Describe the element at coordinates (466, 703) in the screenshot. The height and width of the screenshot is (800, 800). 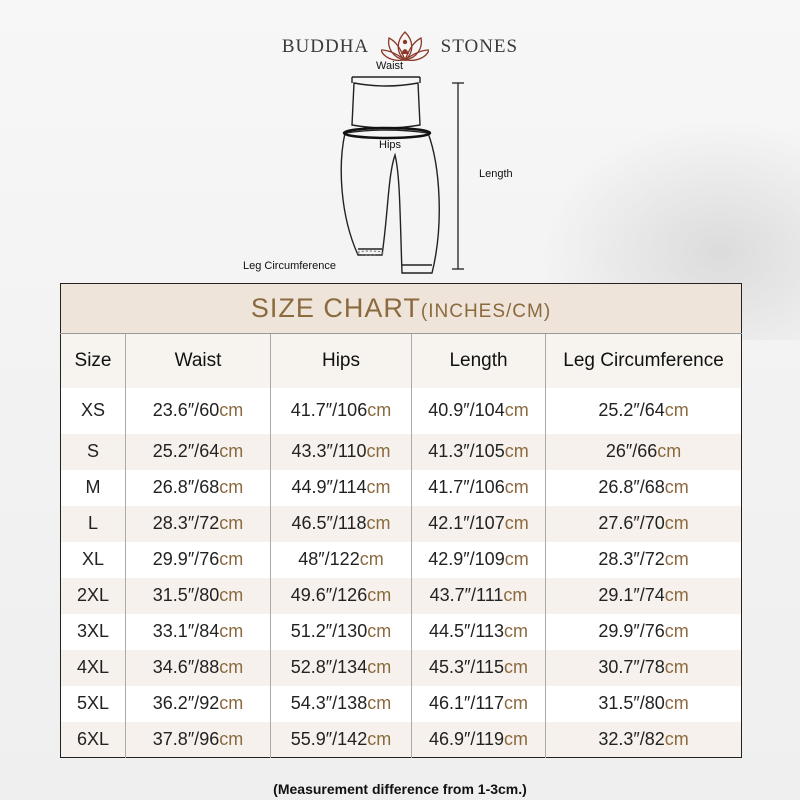
I see `length-value: 46.1″/117` at that location.